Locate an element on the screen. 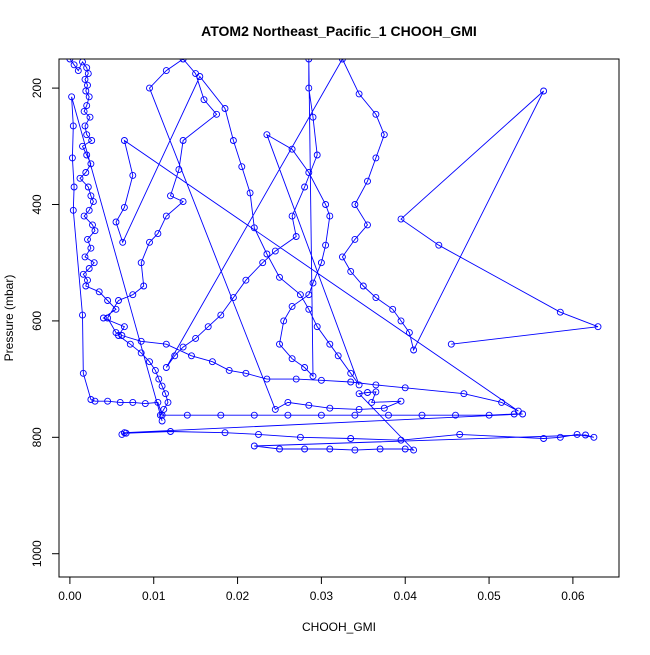  y-axis-label: Pressure (mbar) is located at coordinates (9, 318).